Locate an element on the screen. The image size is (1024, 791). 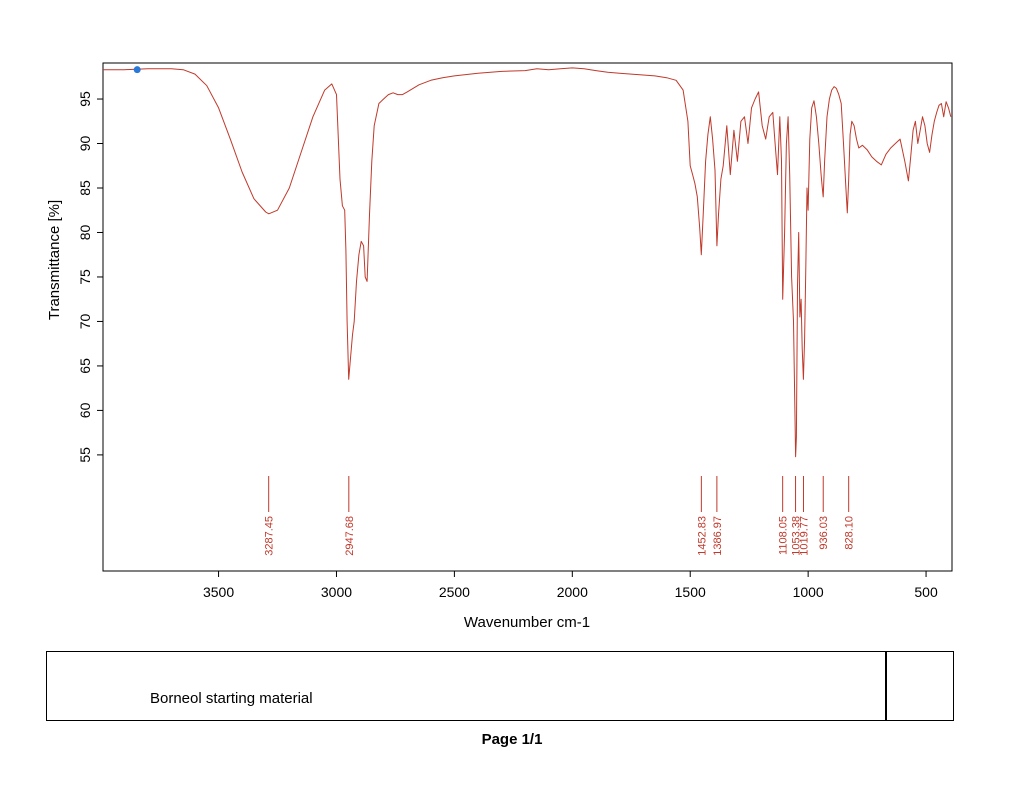
y-axis-title: Transmittance [%] is located at coordinates (54, 260).